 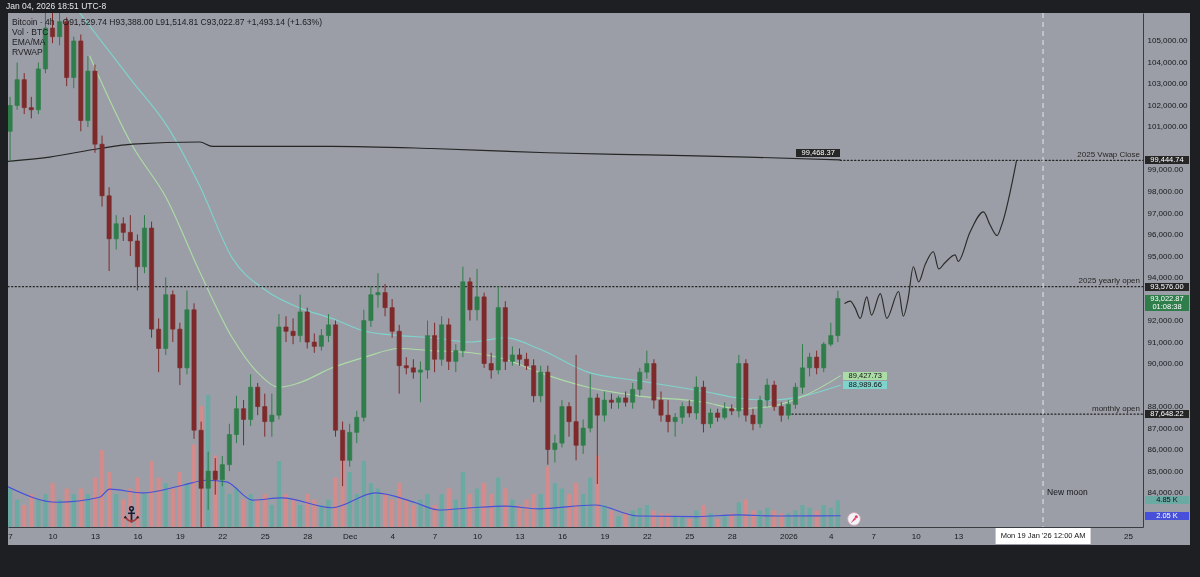 What do you see at coordinates (1165, 170) in the screenshot?
I see `y-tick-label: 99,000.00` at bounding box center [1165, 170].